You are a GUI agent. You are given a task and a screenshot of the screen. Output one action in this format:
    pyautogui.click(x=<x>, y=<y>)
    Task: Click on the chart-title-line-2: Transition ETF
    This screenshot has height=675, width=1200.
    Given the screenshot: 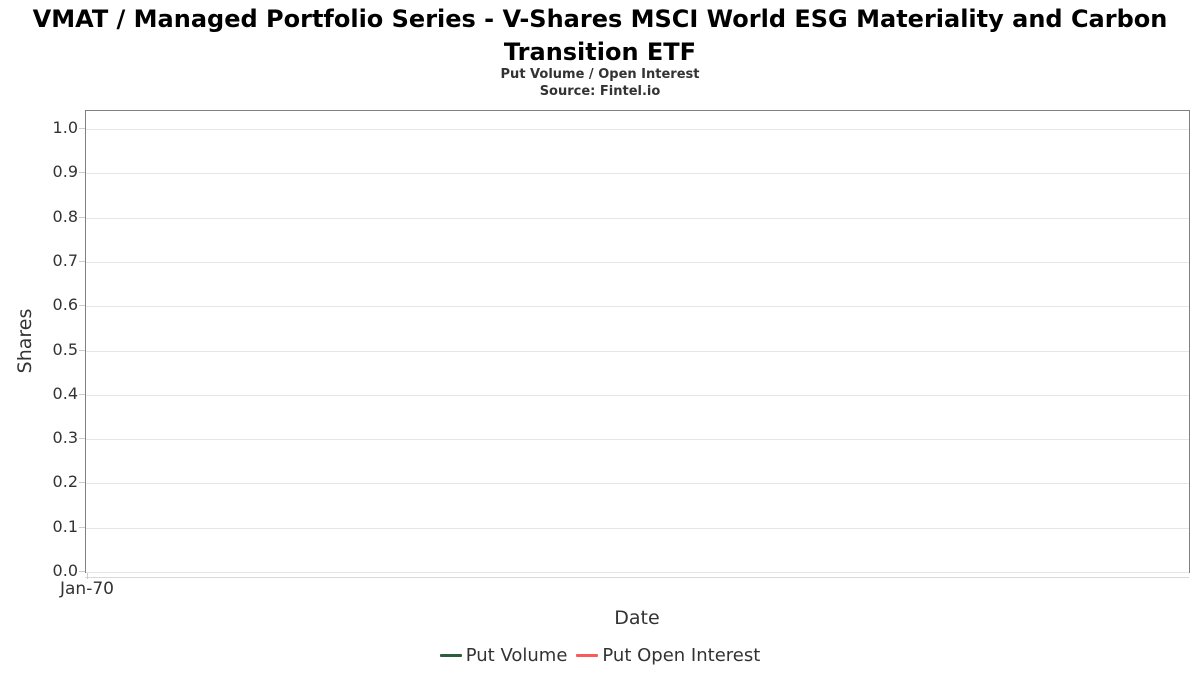 What is the action you would take?
    pyautogui.click(x=600, y=52)
    